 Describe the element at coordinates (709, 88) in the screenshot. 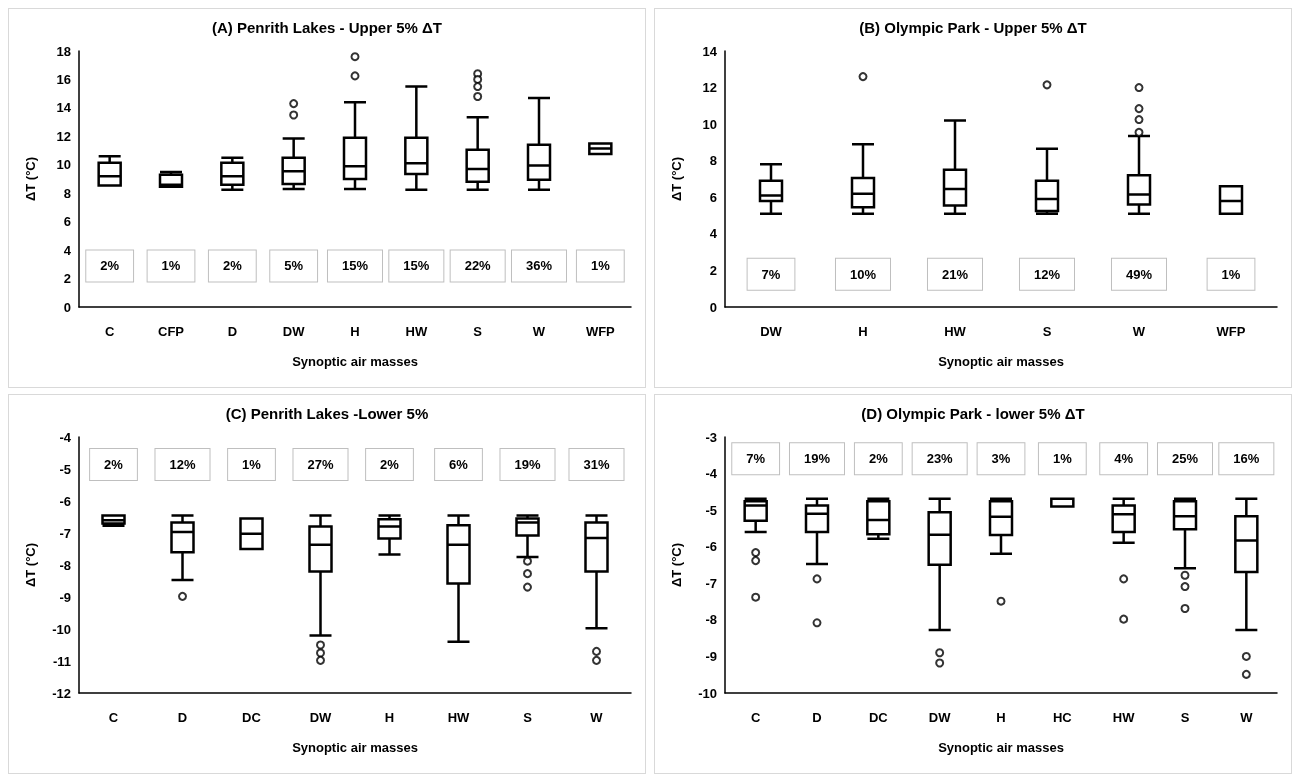

I see `y-tick-label: 12` at that location.